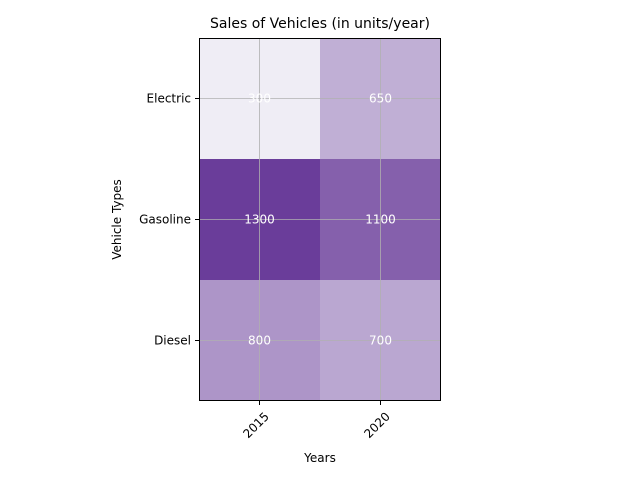 Image resolution: width=640 pixels, height=480 pixels. Describe the element at coordinates (259, 99) in the screenshot. I see `cell-value-label: 300` at that location.